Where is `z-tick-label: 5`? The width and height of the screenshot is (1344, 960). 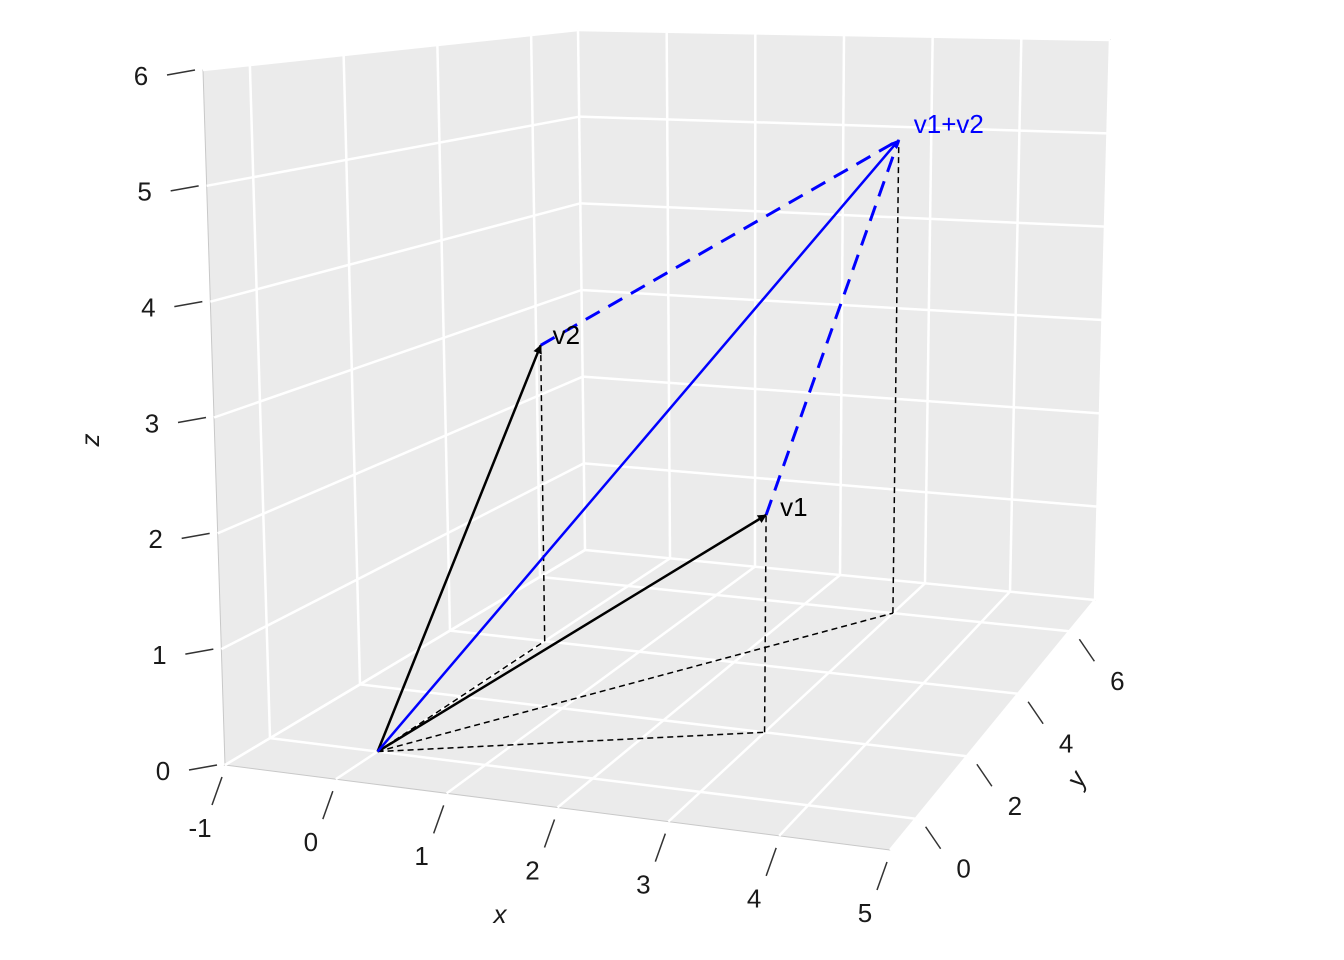 z-tick-label: 5 is located at coordinates (144, 192).